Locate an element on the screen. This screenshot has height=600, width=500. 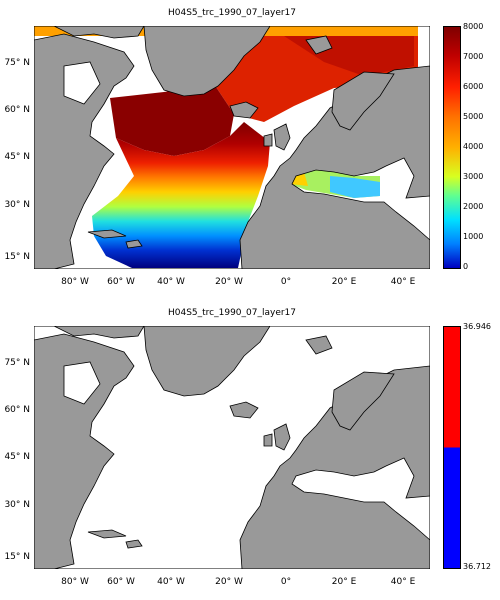
colorbar-tick: 6000 is located at coordinates (473, 86).